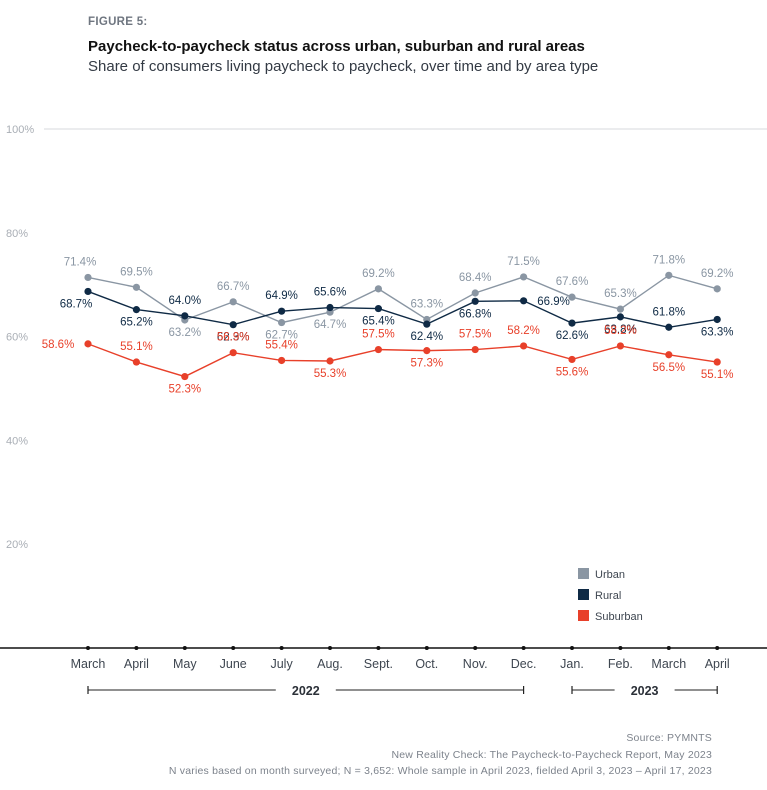 This screenshot has height=790, width=767. I want to click on suburban-legend-label: Suburban, so click(619, 617).